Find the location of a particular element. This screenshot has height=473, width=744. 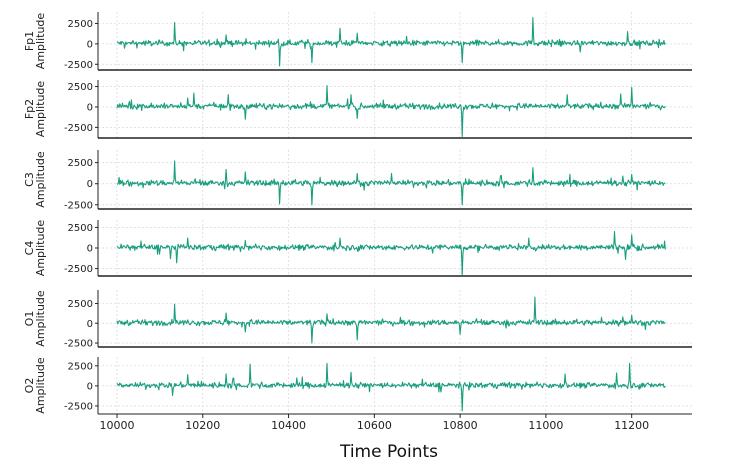

y-axis-label-c3: C3Amplitude is located at coordinates (35, 179).